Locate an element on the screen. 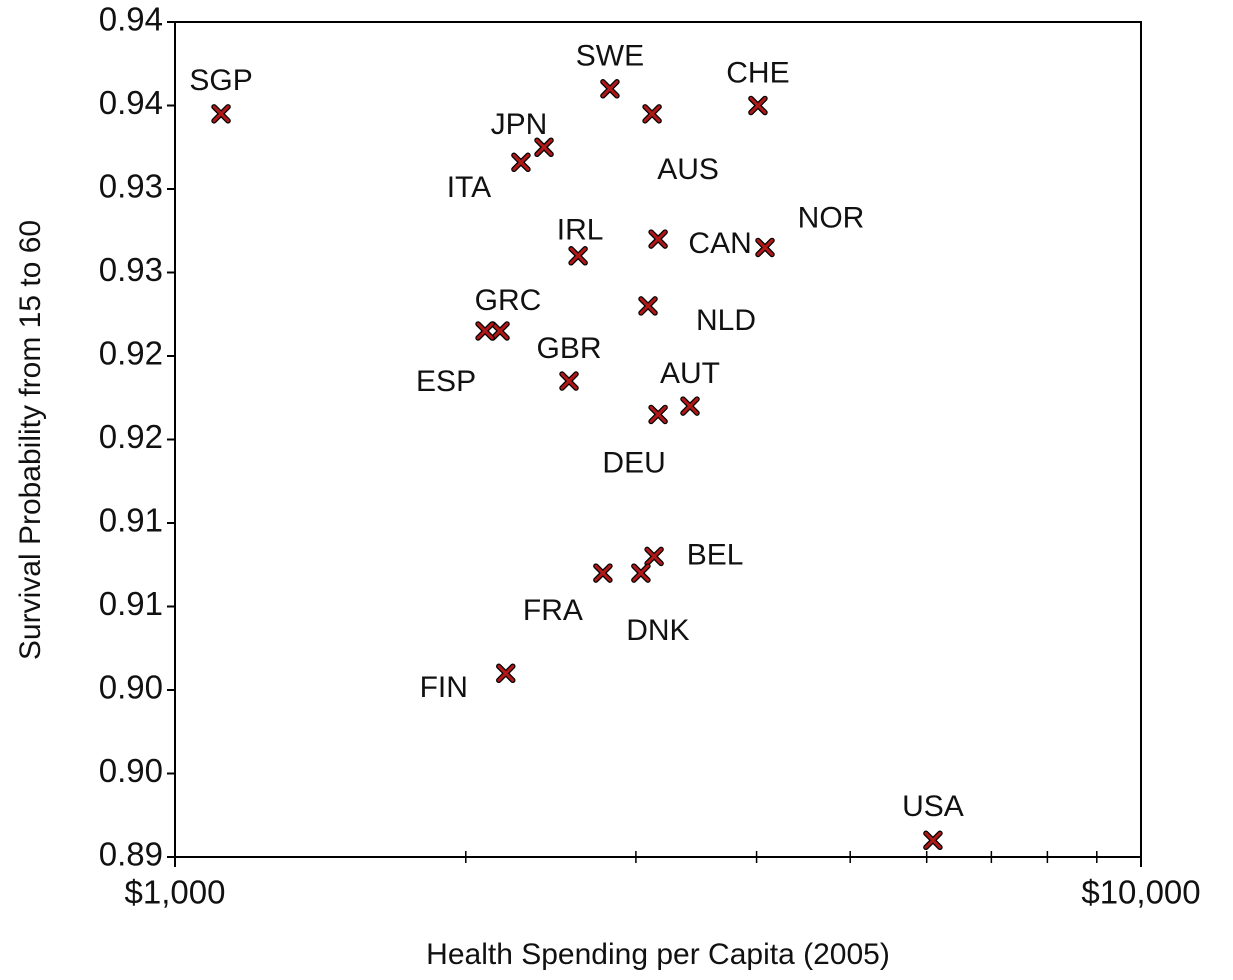 Image resolution: width=1233 pixels, height=980 pixels. x-tick-label: $10,000 is located at coordinates (1140, 892).